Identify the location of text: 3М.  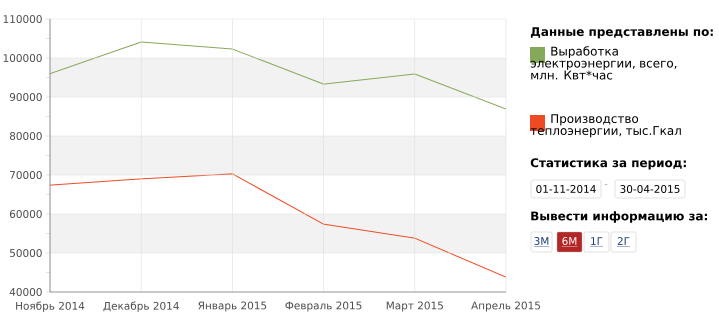
(541, 241).